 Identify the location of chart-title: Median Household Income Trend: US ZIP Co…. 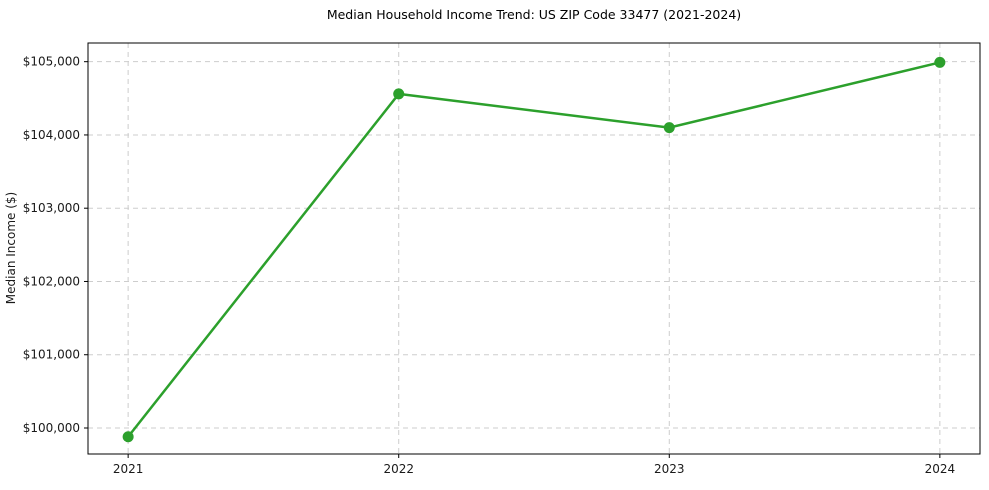
(534, 14).